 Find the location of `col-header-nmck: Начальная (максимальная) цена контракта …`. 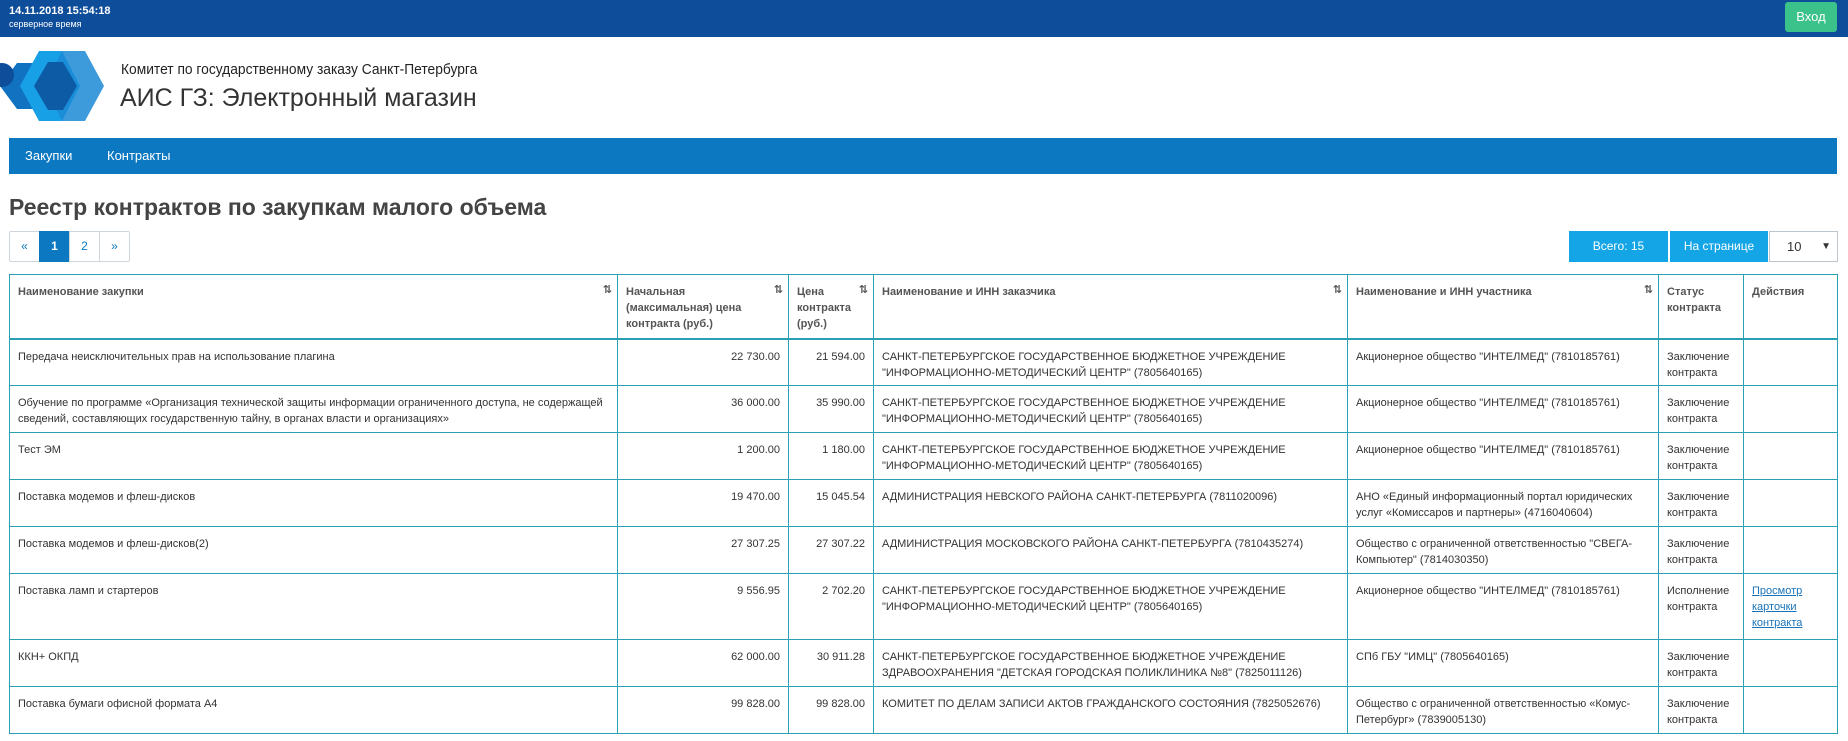

col-header-nmck: Начальная (максимальная) цена контракта … is located at coordinates (703, 307).